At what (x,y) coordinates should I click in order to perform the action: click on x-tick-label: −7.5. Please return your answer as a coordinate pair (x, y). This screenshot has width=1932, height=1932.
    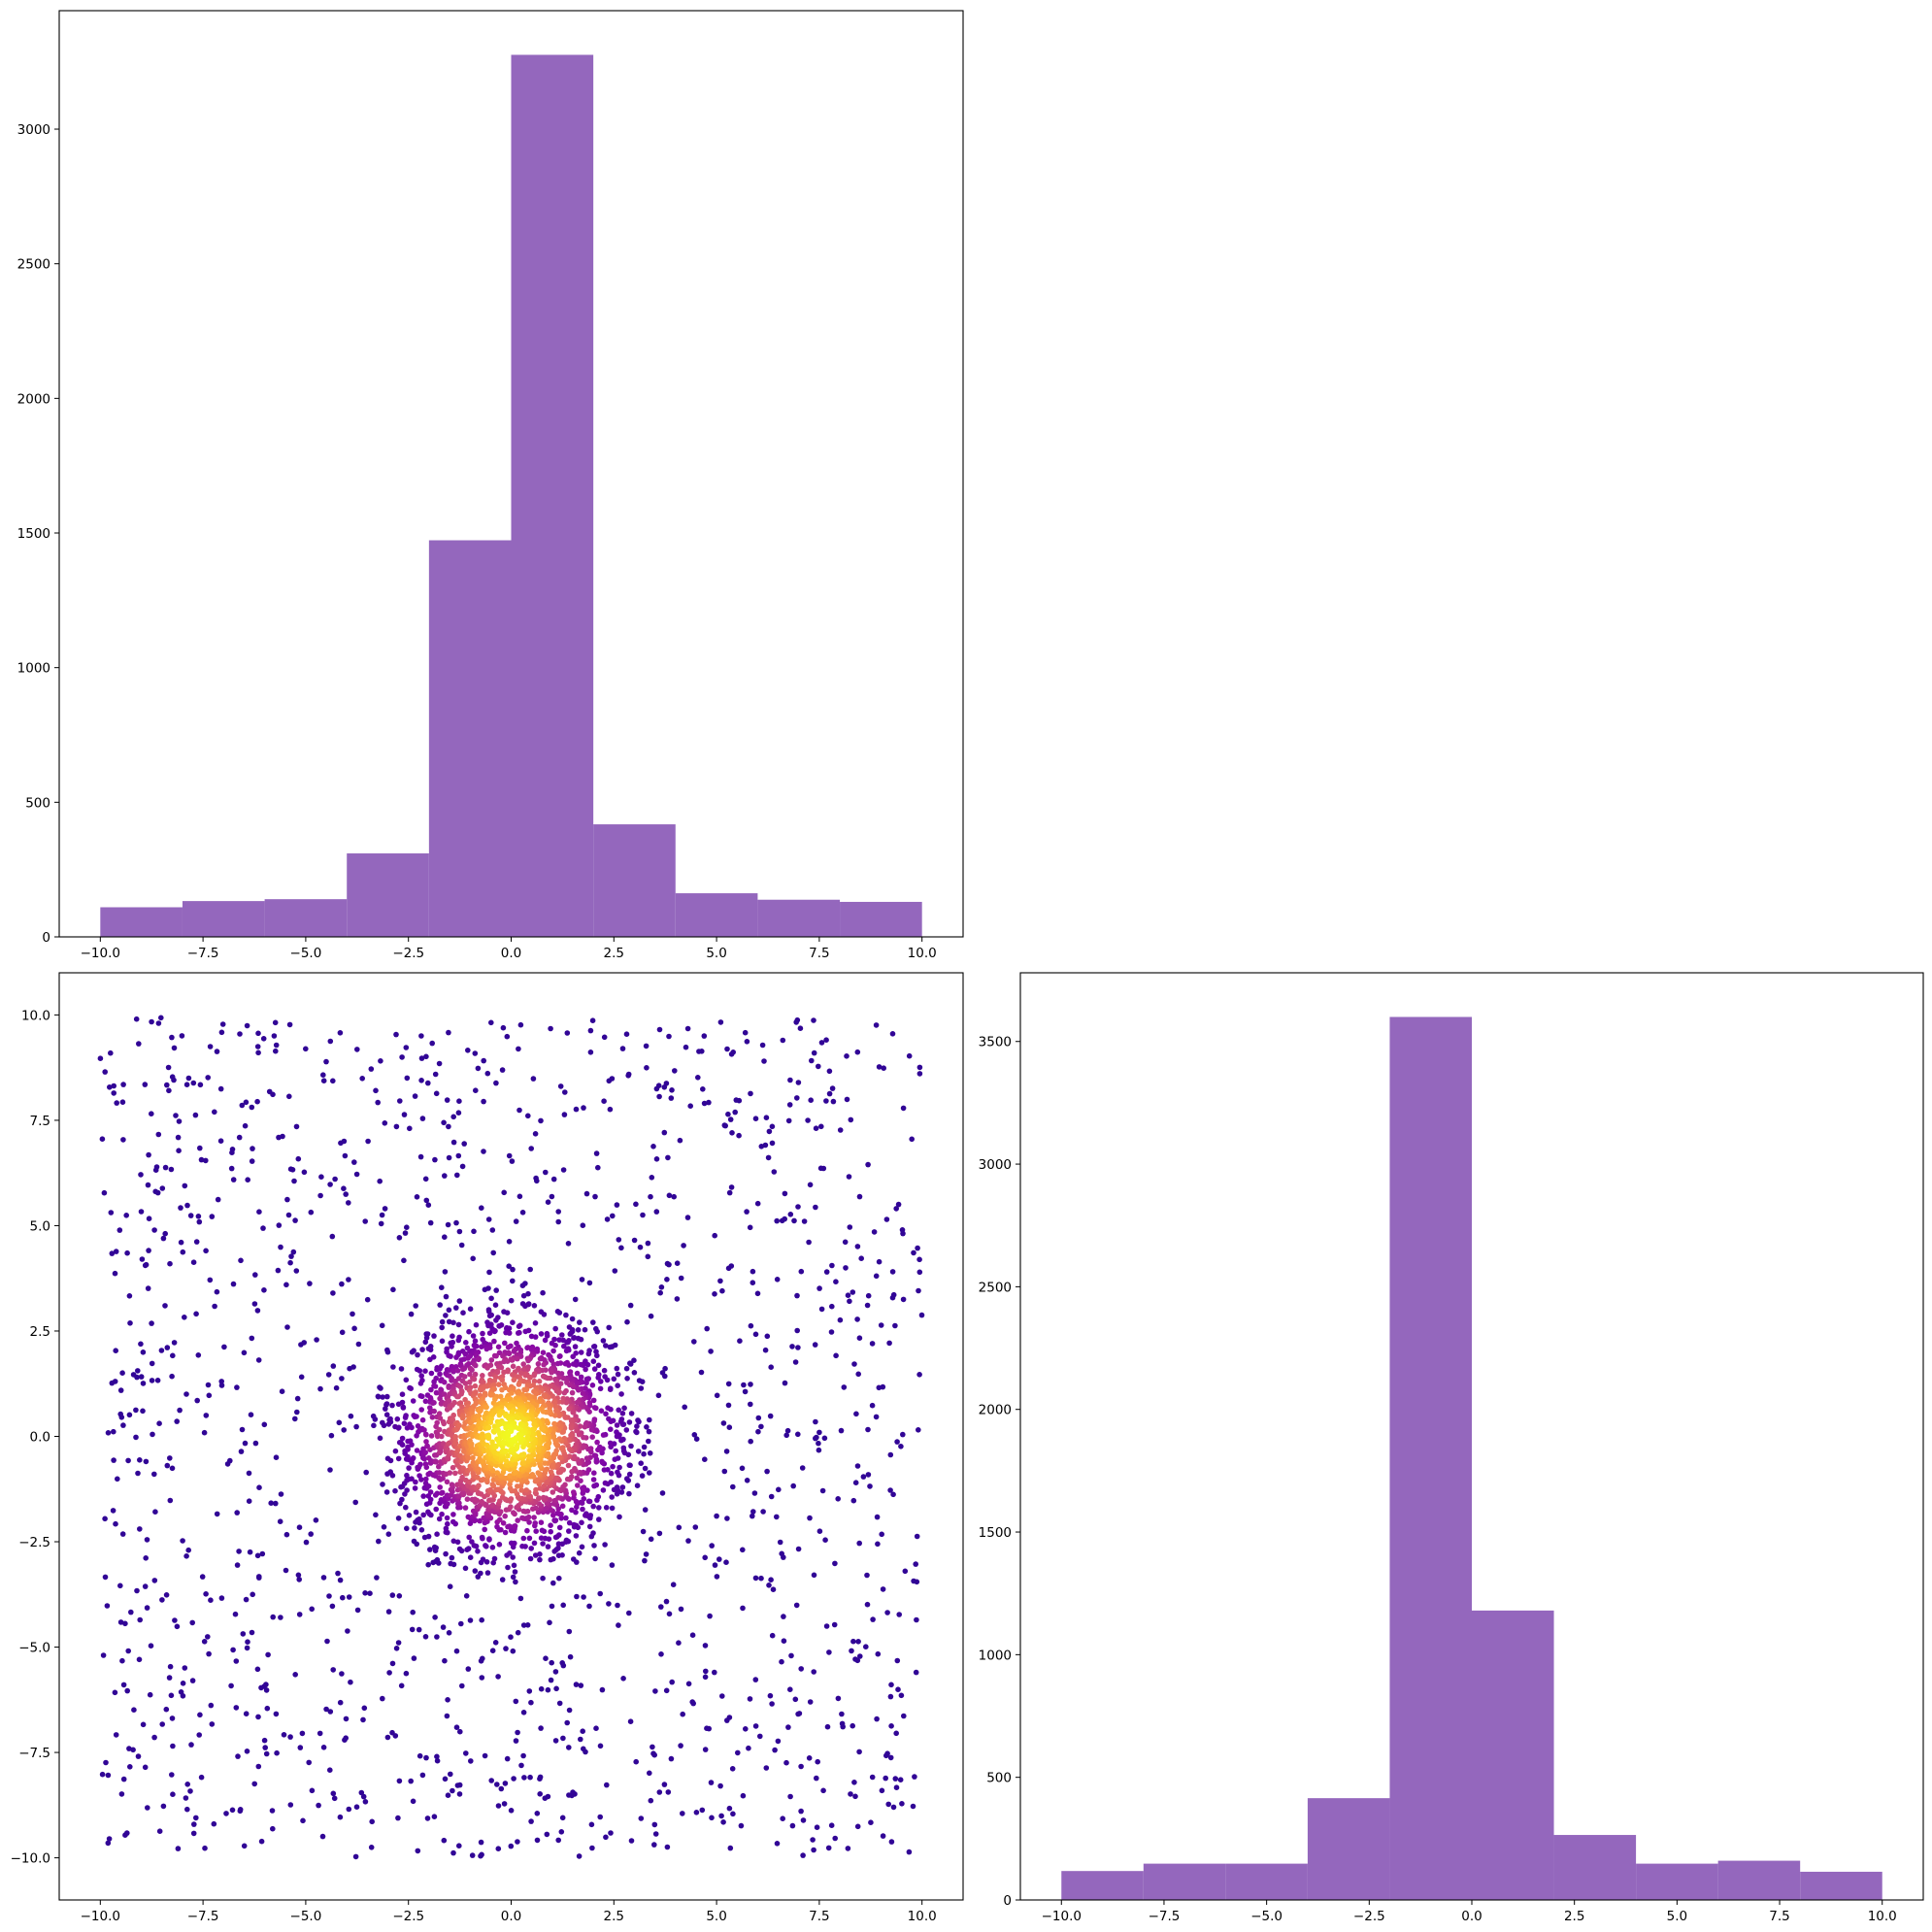
    Looking at the image, I should click on (203, 954).